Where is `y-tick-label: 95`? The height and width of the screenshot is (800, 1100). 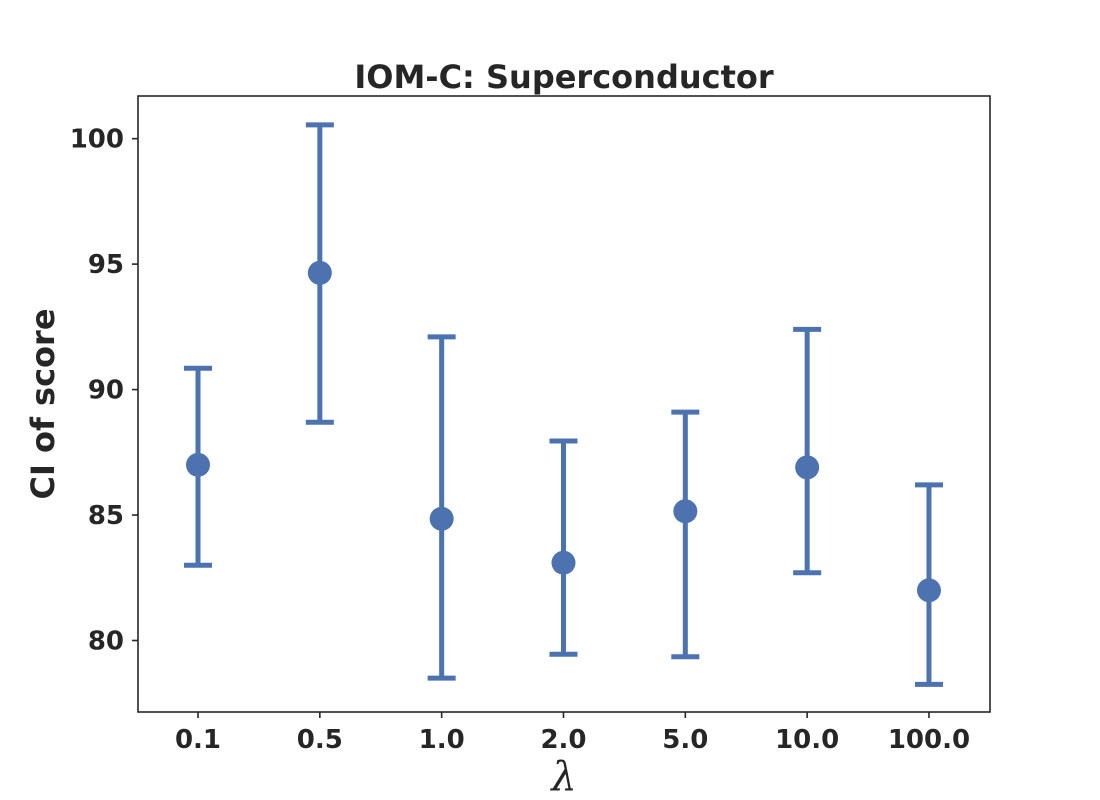 y-tick-label: 95 is located at coordinates (106, 265).